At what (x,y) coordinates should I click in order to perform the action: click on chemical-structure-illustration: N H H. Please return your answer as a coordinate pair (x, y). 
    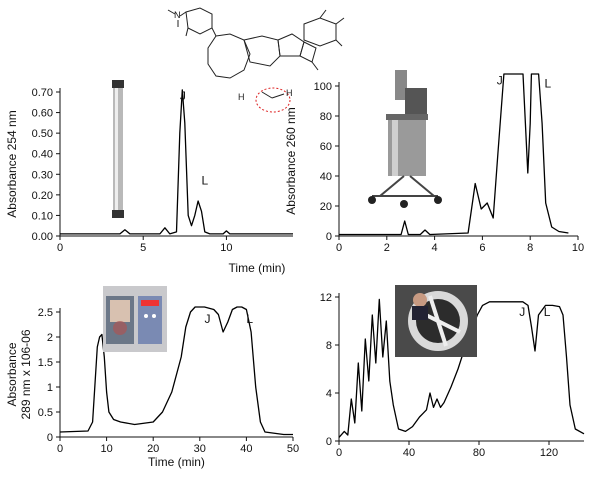
    Looking at the image, I should click on (256, 60).